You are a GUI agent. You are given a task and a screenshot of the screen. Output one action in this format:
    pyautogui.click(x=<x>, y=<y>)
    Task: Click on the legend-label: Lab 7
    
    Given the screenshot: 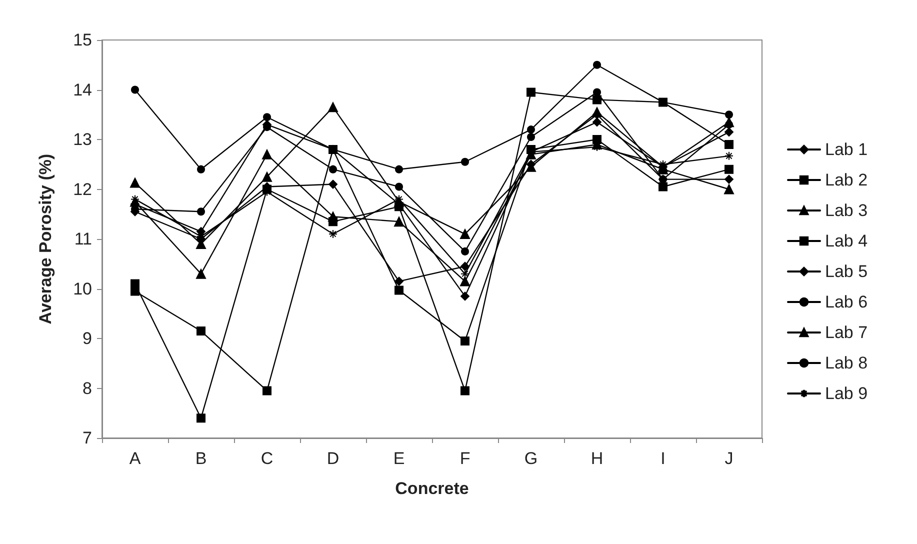 What is the action you would take?
    pyautogui.click(x=846, y=332)
    